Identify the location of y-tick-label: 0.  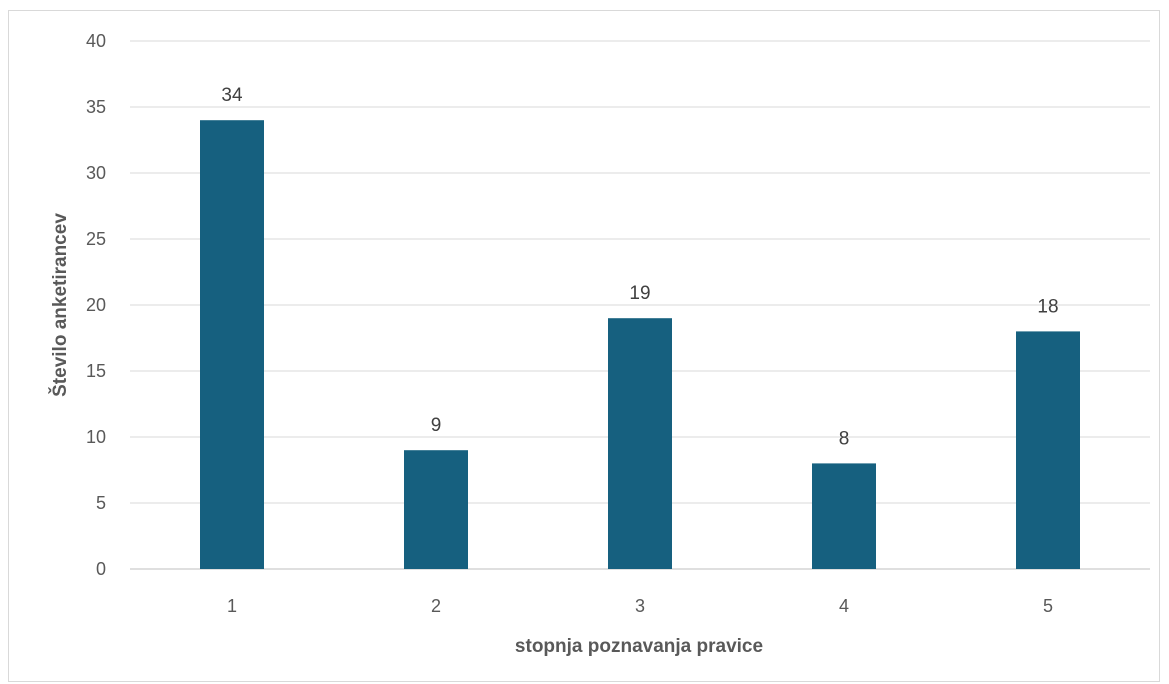
(101, 569).